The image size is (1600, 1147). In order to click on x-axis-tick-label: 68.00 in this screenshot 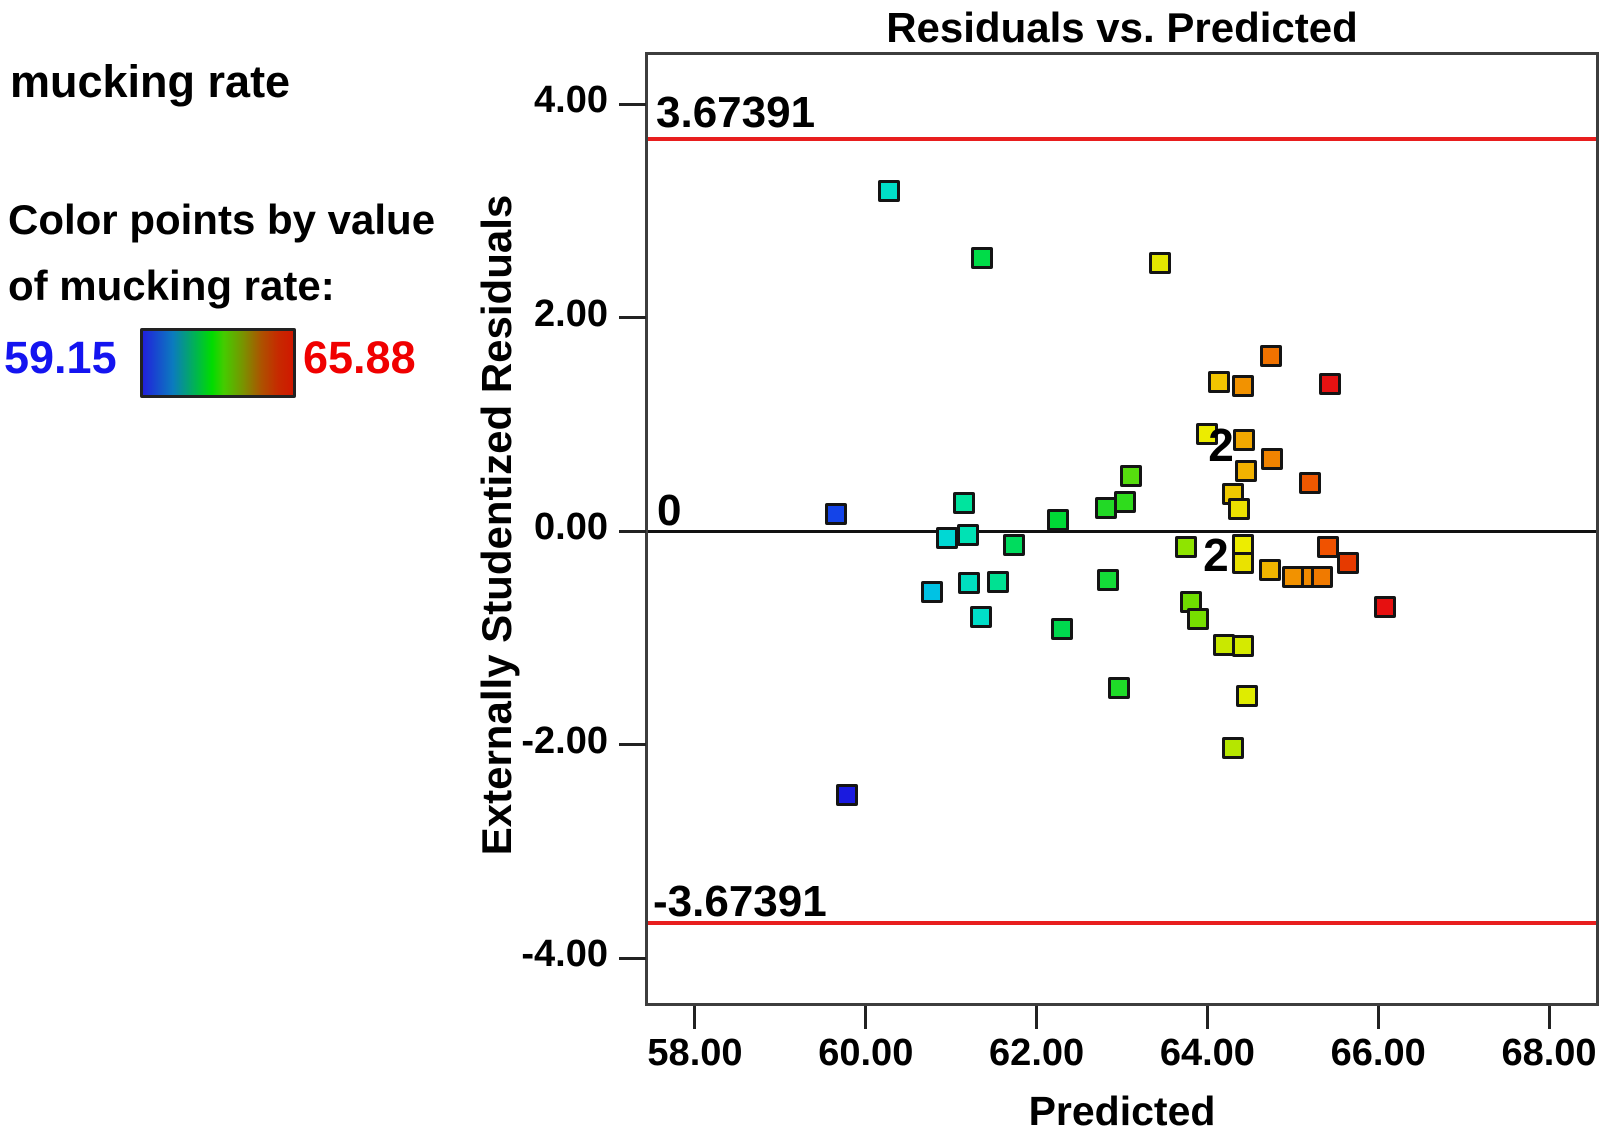, I will do `click(1549, 1053)`.